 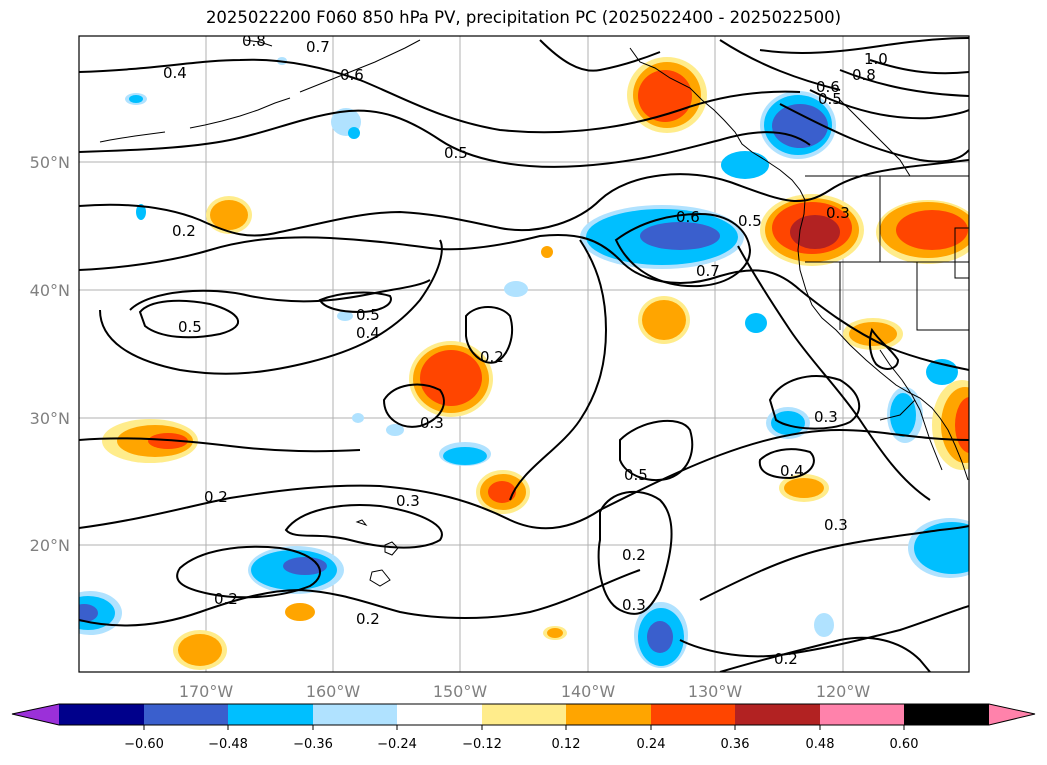 What do you see at coordinates (206, 691) in the screenshot?
I see `longitude-label: 170°W` at bounding box center [206, 691].